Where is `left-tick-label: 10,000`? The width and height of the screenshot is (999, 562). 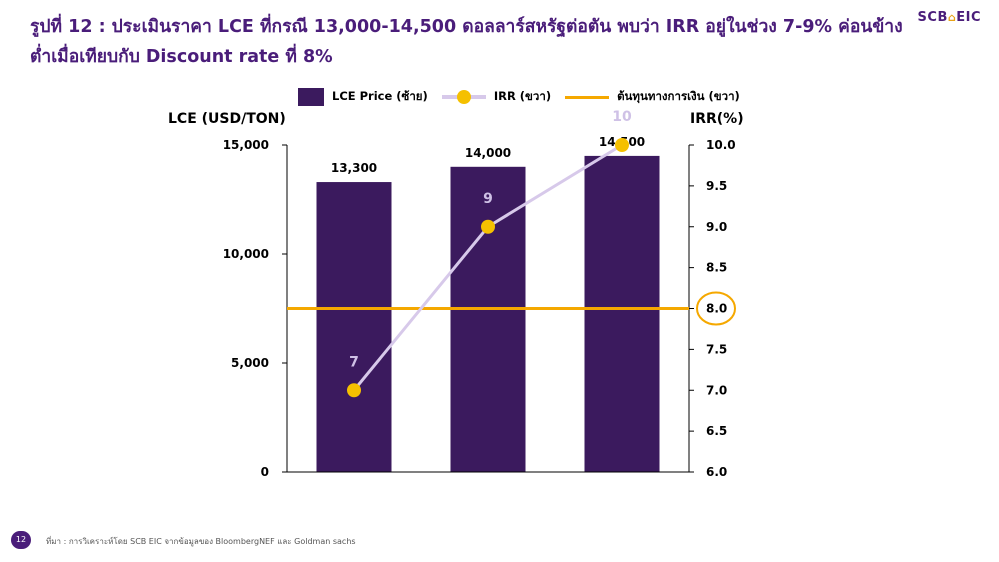
left-tick-label: 10,000 is located at coordinates (246, 254).